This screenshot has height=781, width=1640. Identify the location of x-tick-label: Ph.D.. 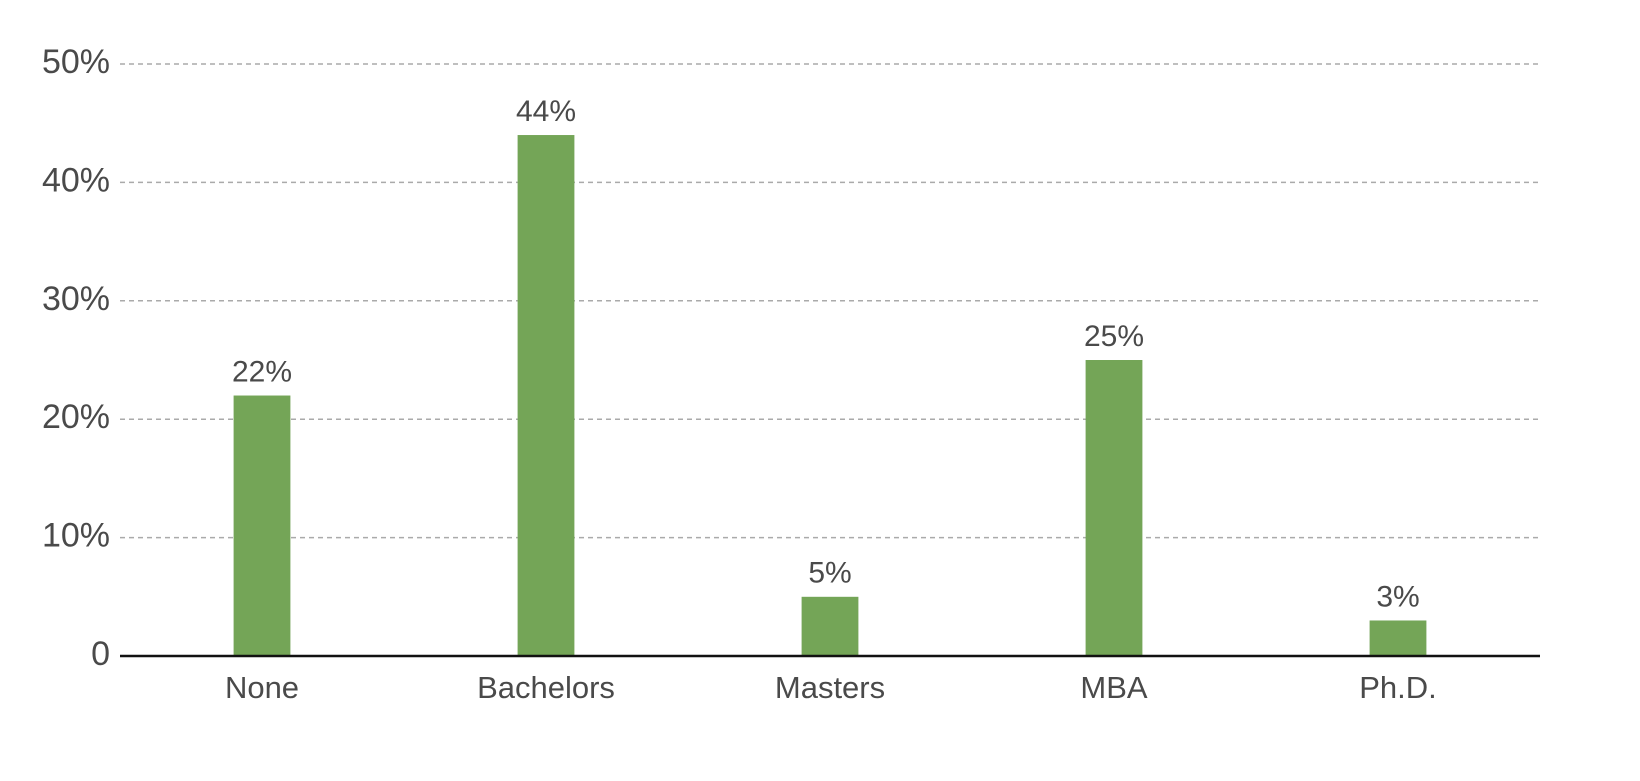
(1398, 687).